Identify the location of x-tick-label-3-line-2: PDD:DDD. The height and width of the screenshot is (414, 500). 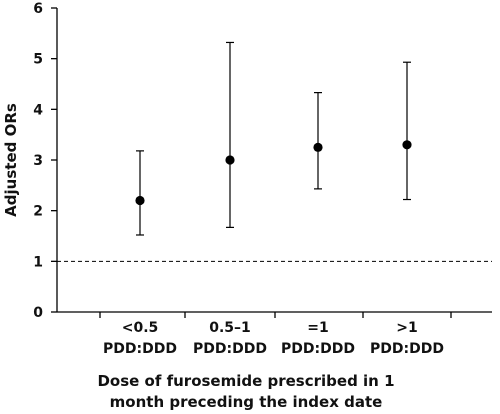
(407, 349).